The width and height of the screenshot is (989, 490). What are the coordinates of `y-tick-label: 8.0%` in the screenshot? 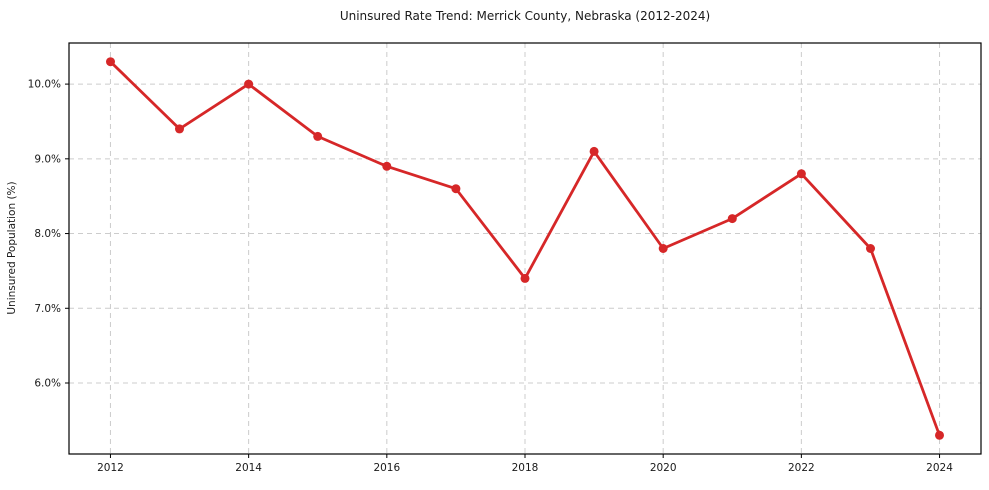 It's located at (47, 234).